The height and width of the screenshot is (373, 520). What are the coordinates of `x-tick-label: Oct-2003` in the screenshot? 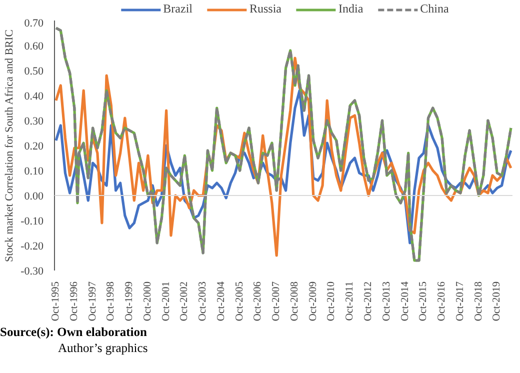 It's located at (203, 301).